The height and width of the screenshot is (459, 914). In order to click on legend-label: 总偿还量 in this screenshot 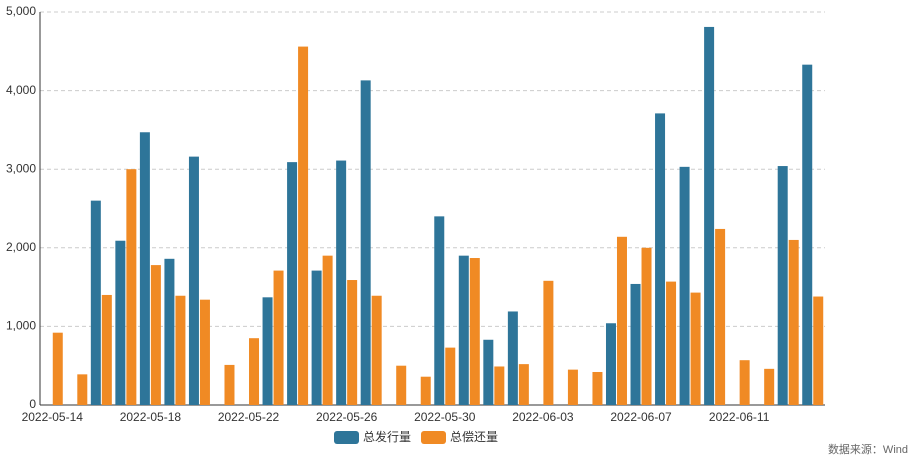, I will do `click(474, 436)`.